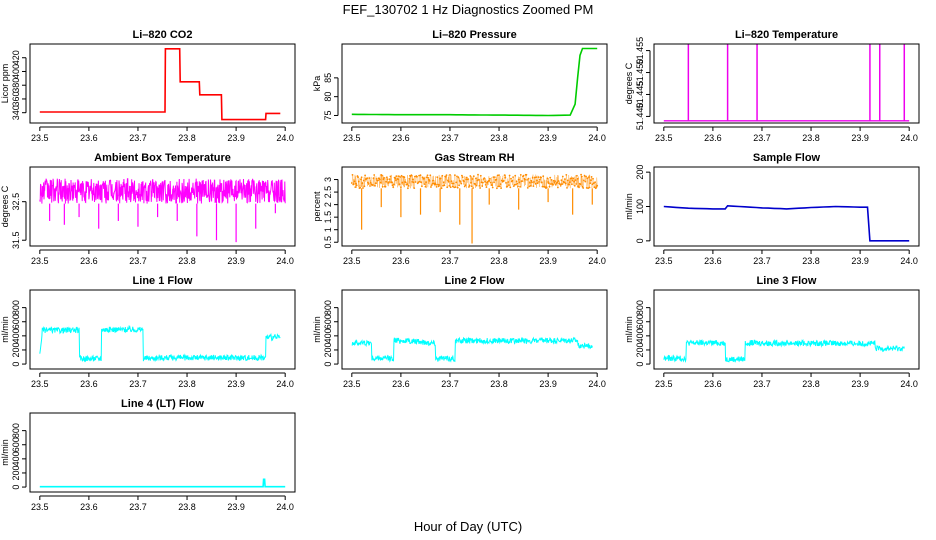  Describe the element at coordinates (468, 9) in the screenshot. I see `figure-title: FEF_130702 1 Hz Diagnostics Zoomed PM` at that location.